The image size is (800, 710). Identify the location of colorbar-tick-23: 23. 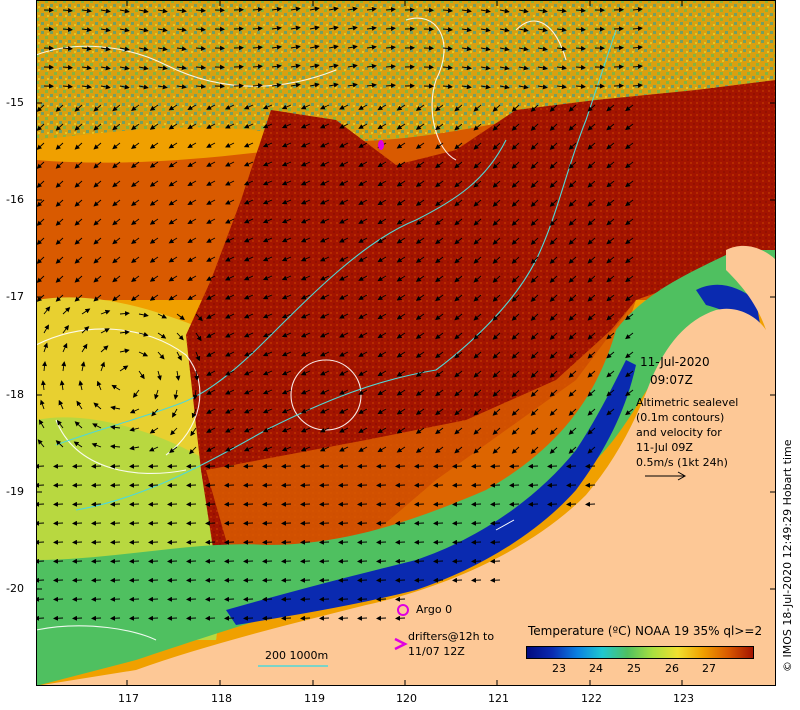
(559, 668).